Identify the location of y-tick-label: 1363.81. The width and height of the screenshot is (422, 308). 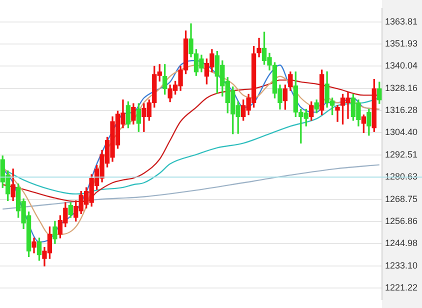
(401, 21).